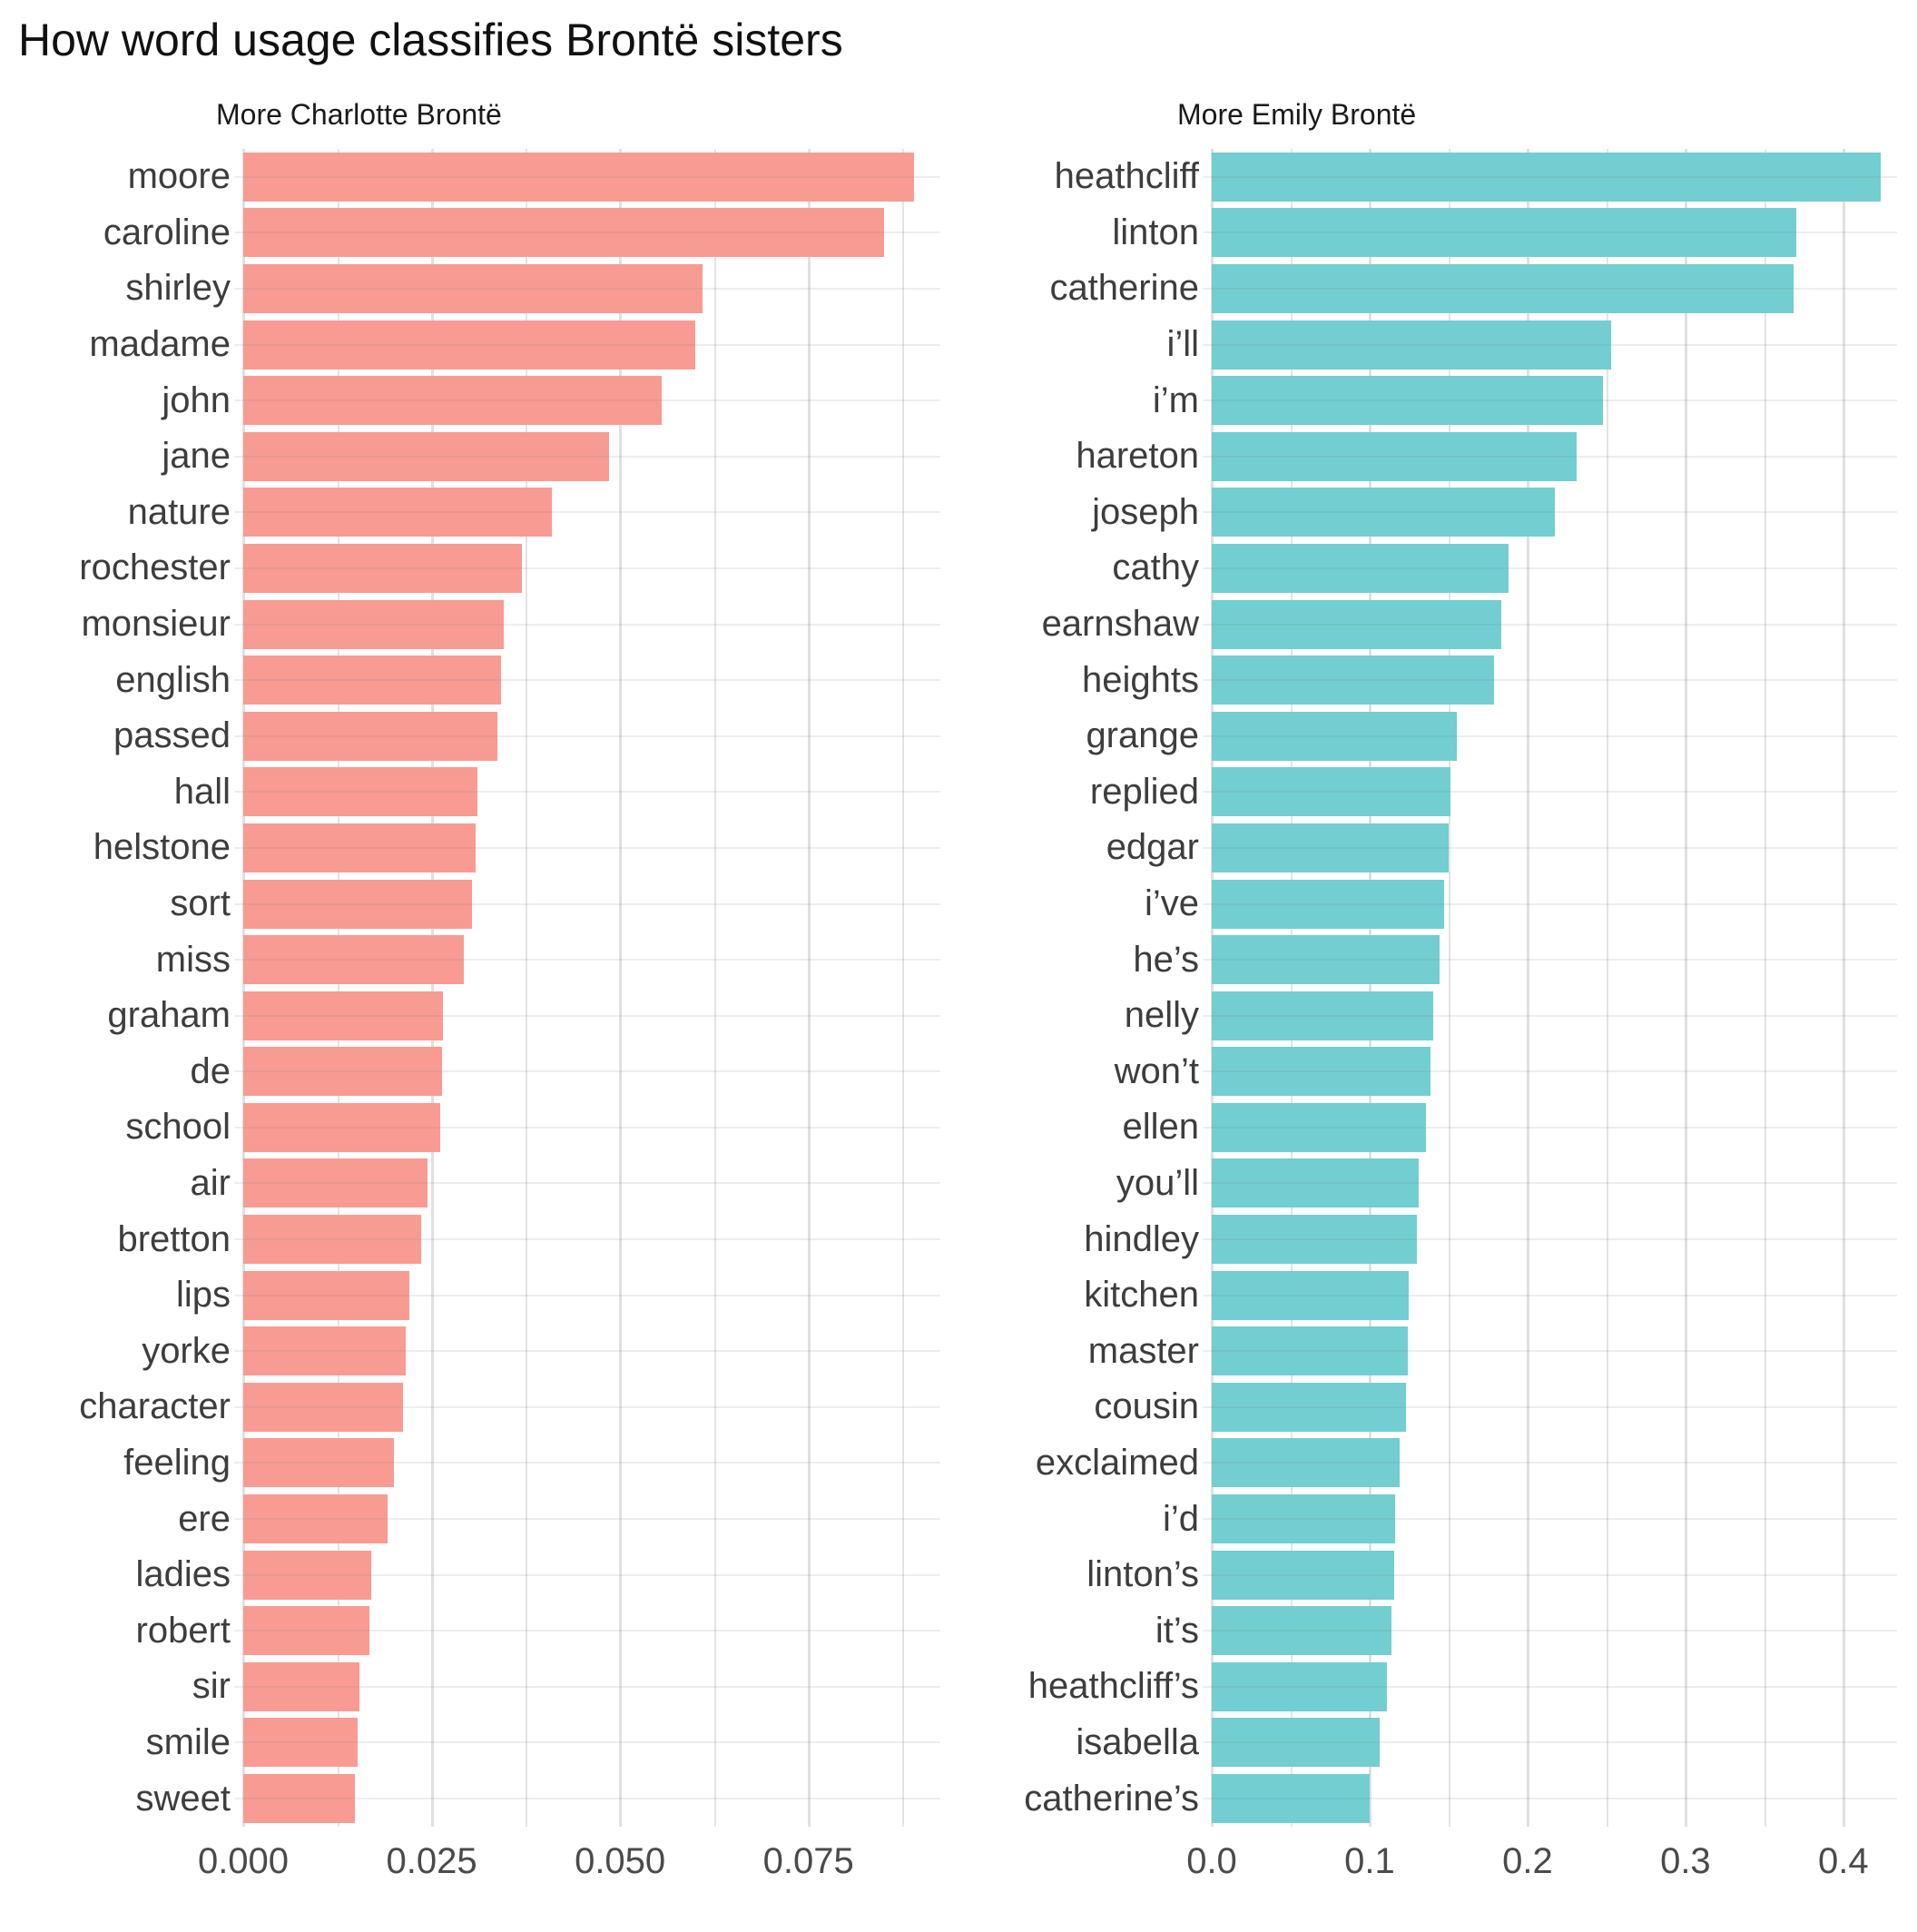  I want to click on category-label: replied, so click(1144, 791).